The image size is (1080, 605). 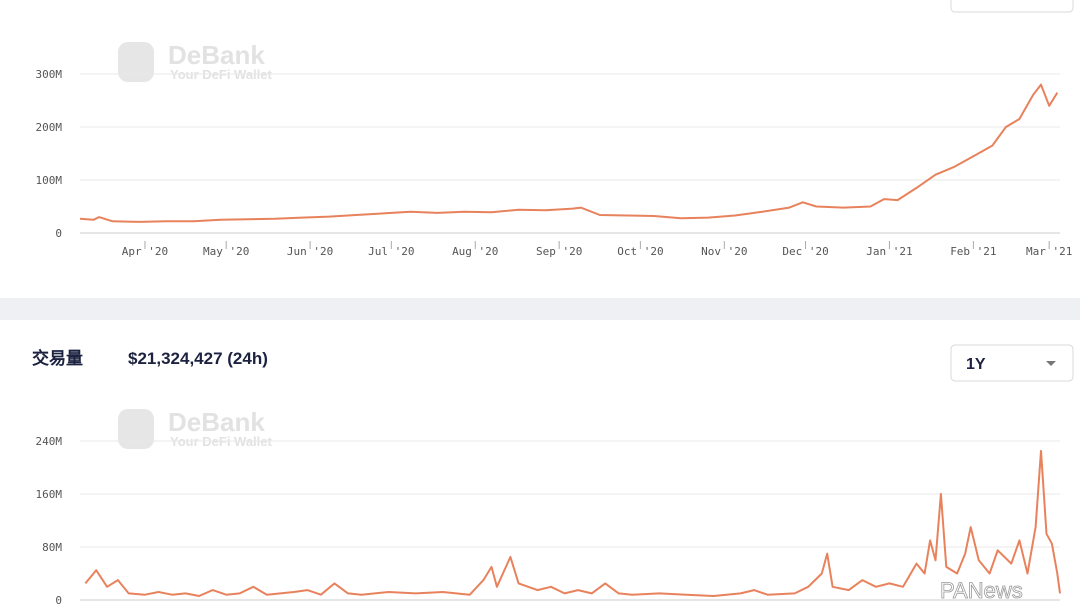 What do you see at coordinates (49, 180) in the screenshot?
I see `y-tick-label: 100M` at bounding box center [49, 180].